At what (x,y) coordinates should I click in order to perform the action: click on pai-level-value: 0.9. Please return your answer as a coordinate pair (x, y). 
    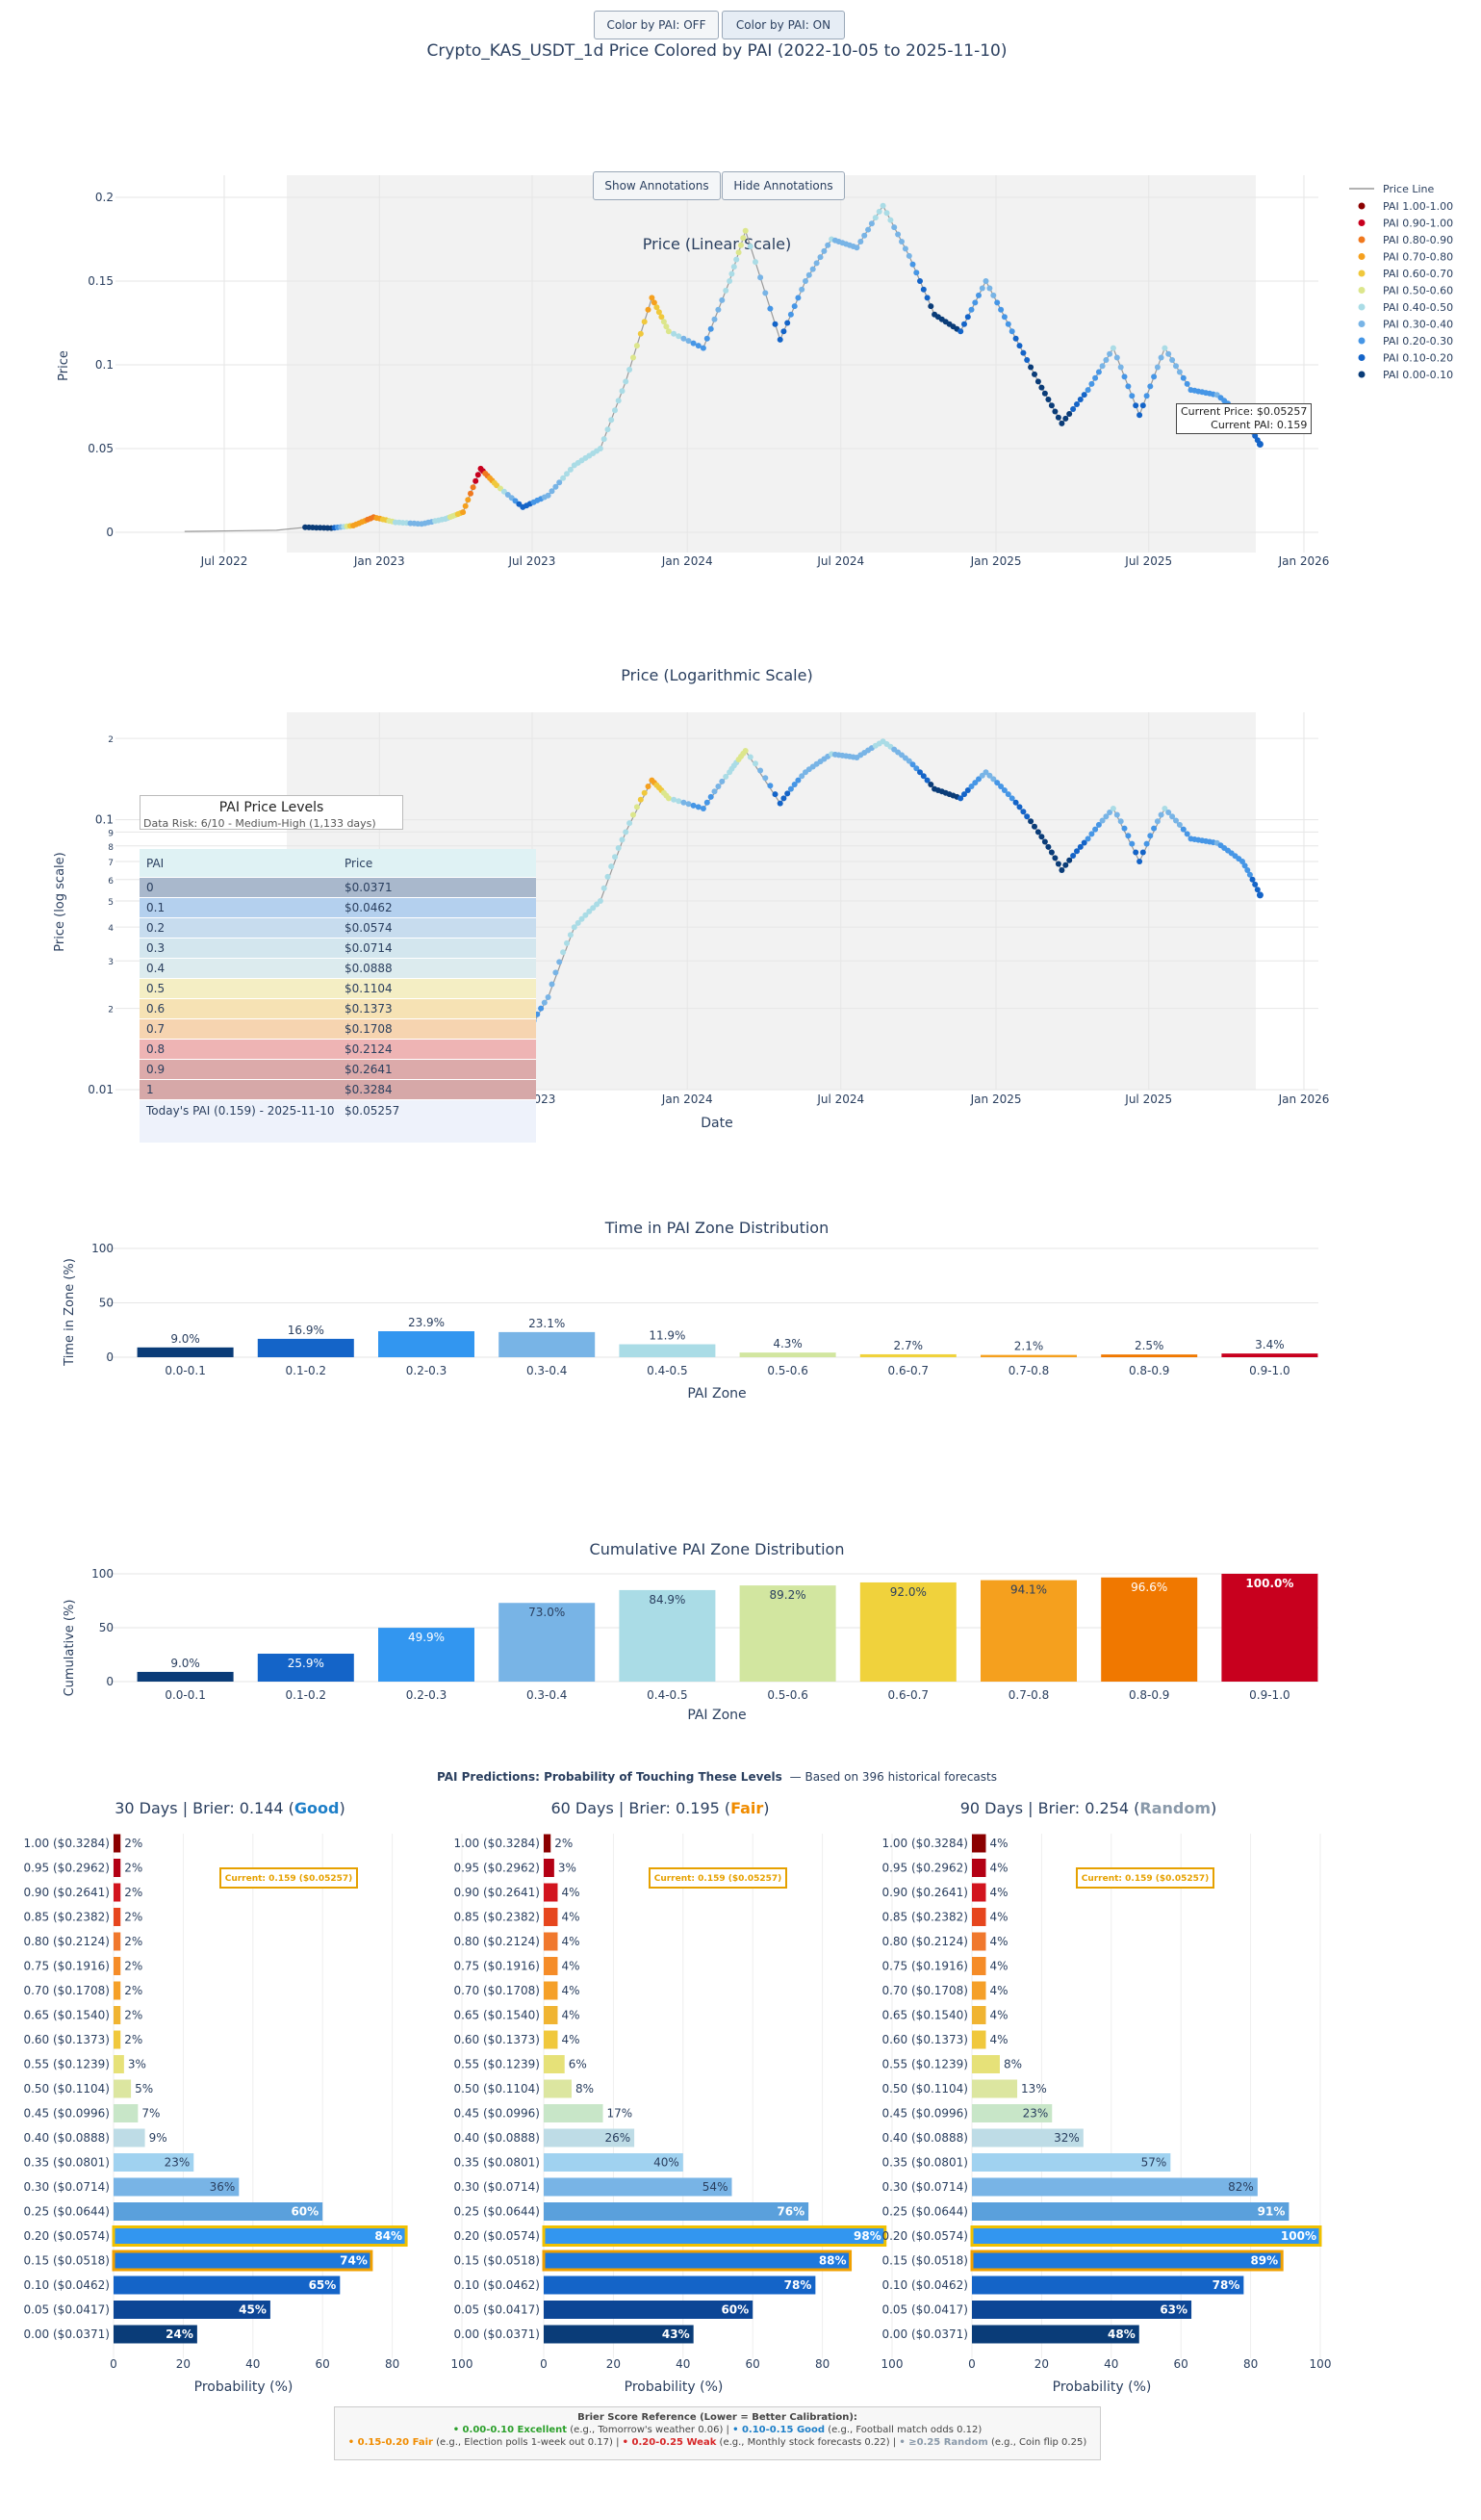
    Looking at the image, I should click on (239, 1069).